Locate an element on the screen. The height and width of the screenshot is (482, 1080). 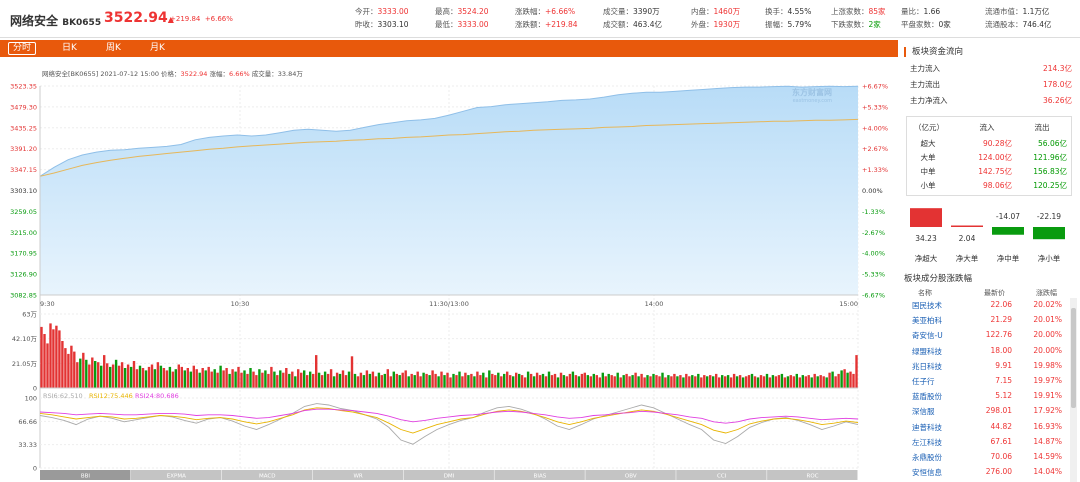
flow-row-main-net: 主力净流入 36.26亿 is located at coordinates (991, 100).